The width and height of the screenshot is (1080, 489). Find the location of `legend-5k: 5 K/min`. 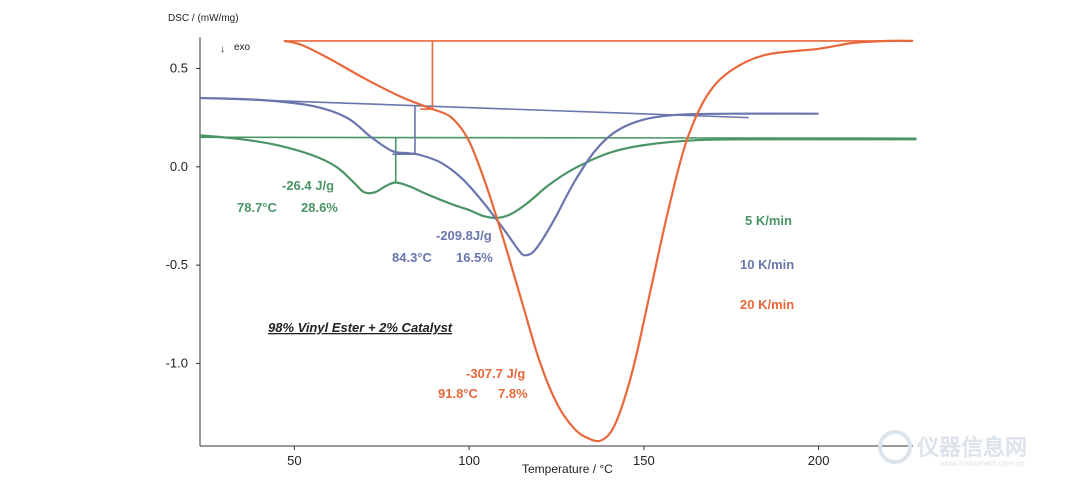

legend-5k: 5 K/min is located at coordinates (768, 220).